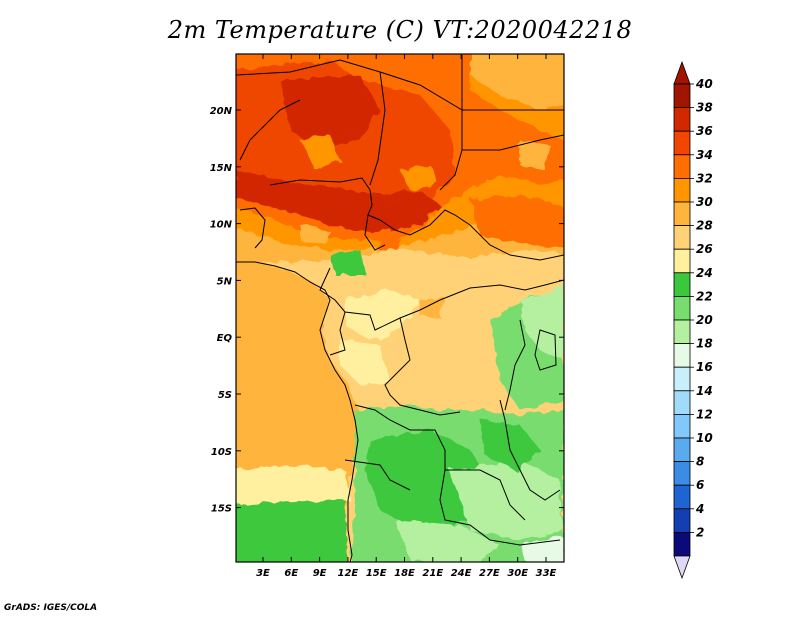  I want to click on credit-text: GrADS: IGES/COLA, so click(51, 608).